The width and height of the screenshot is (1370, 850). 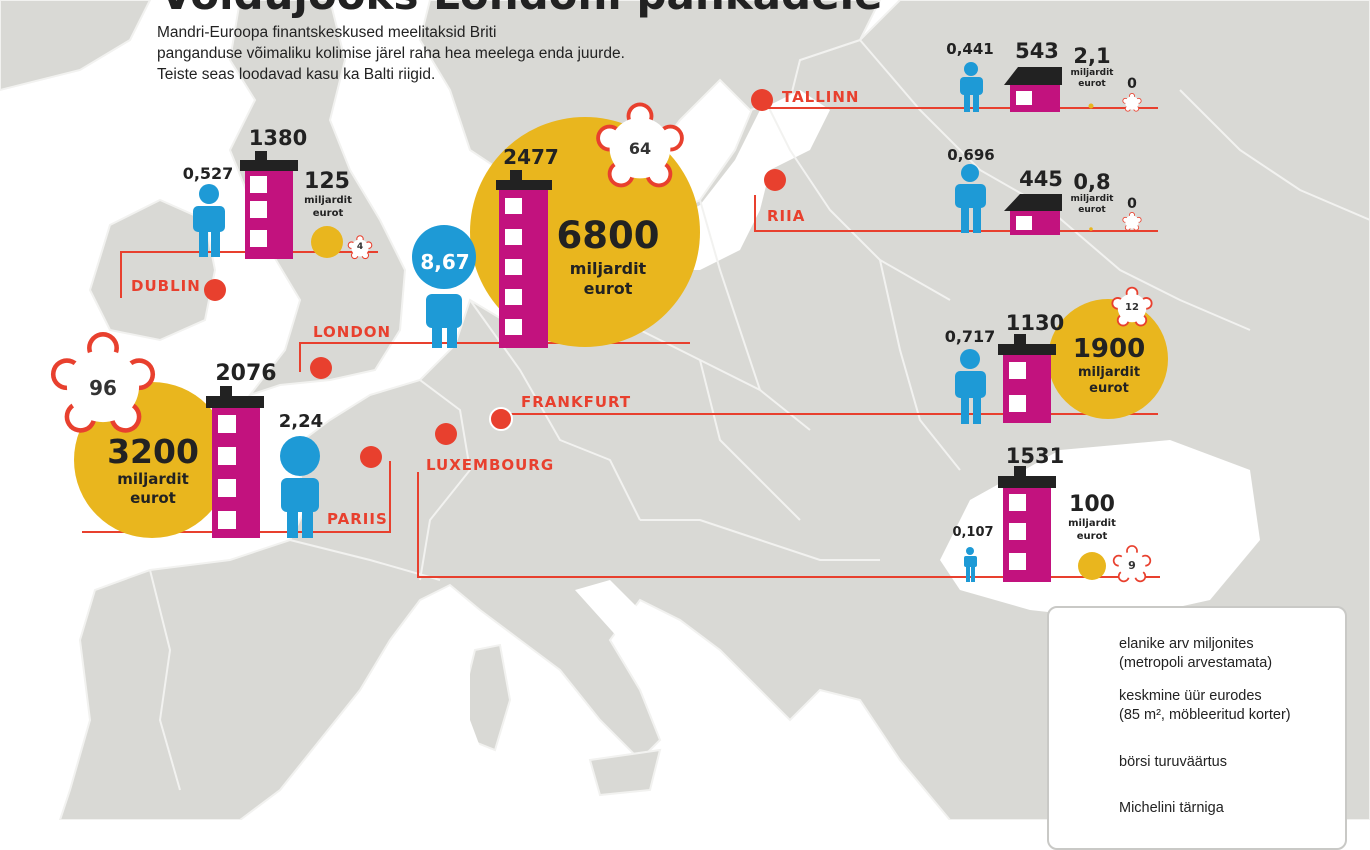 I want to click on riia-rent: 445, so click(x=1041, y=179).